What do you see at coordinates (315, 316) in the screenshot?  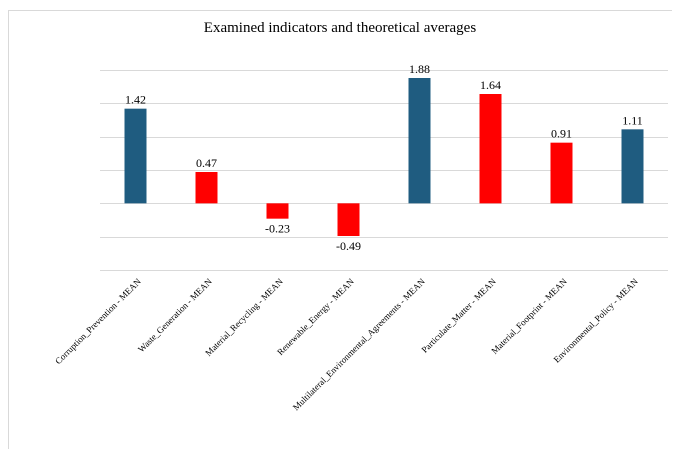 I see `category-label: Renewable_Energy - MEAN` at bounding box center [315, 316].